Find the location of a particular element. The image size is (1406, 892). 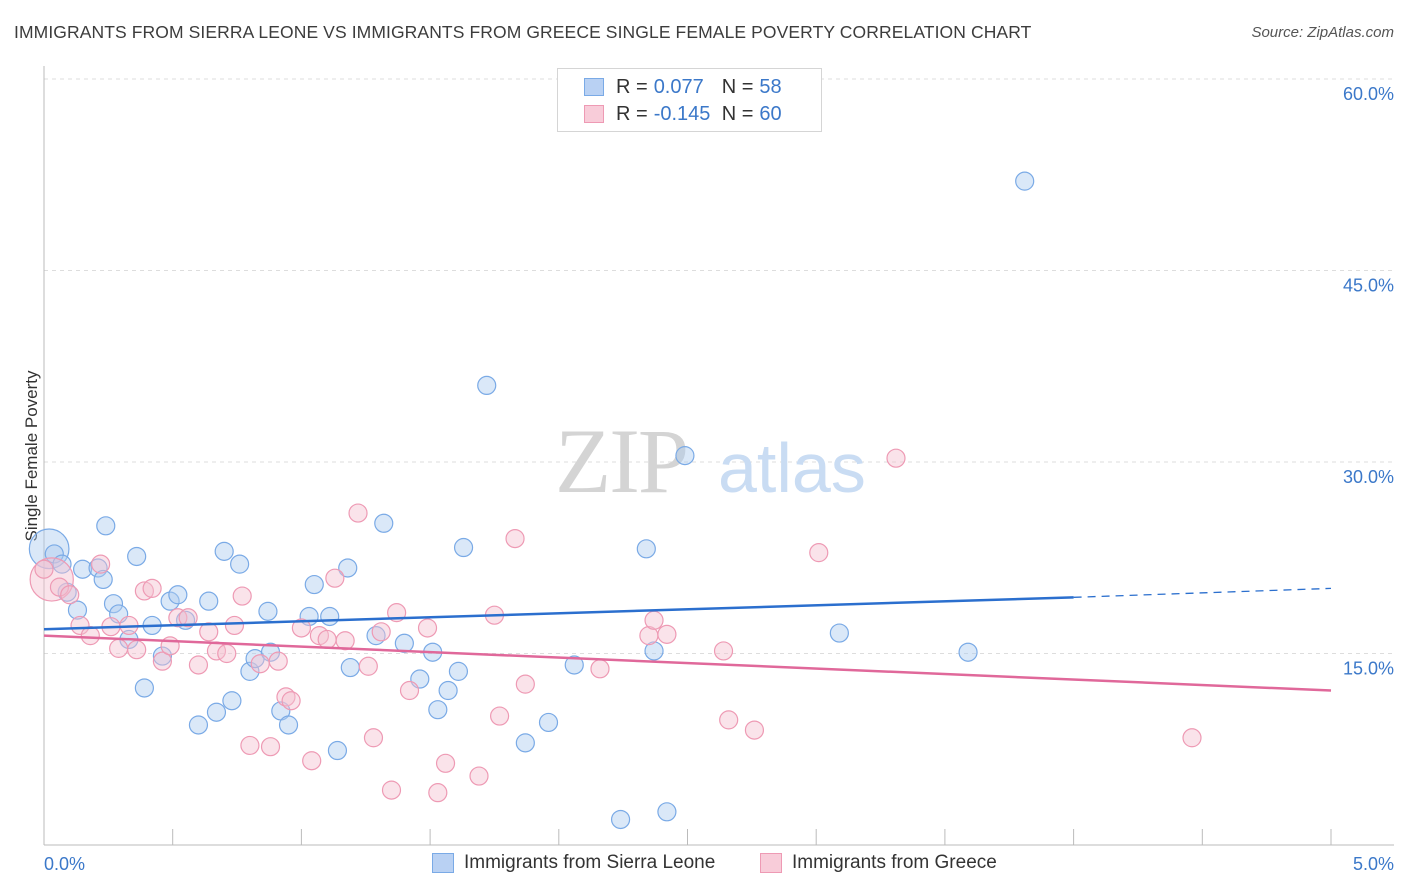

legend-item-greece: Immigrants from Greece is located at coordinates (878, 863).